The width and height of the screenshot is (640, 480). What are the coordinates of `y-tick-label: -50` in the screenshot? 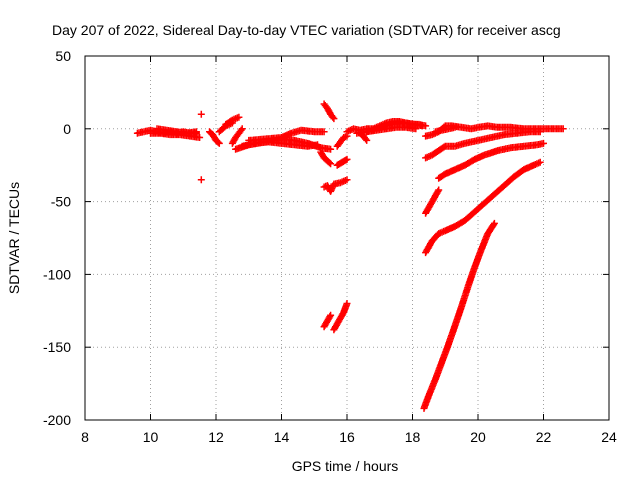 It's located at (61, 202).